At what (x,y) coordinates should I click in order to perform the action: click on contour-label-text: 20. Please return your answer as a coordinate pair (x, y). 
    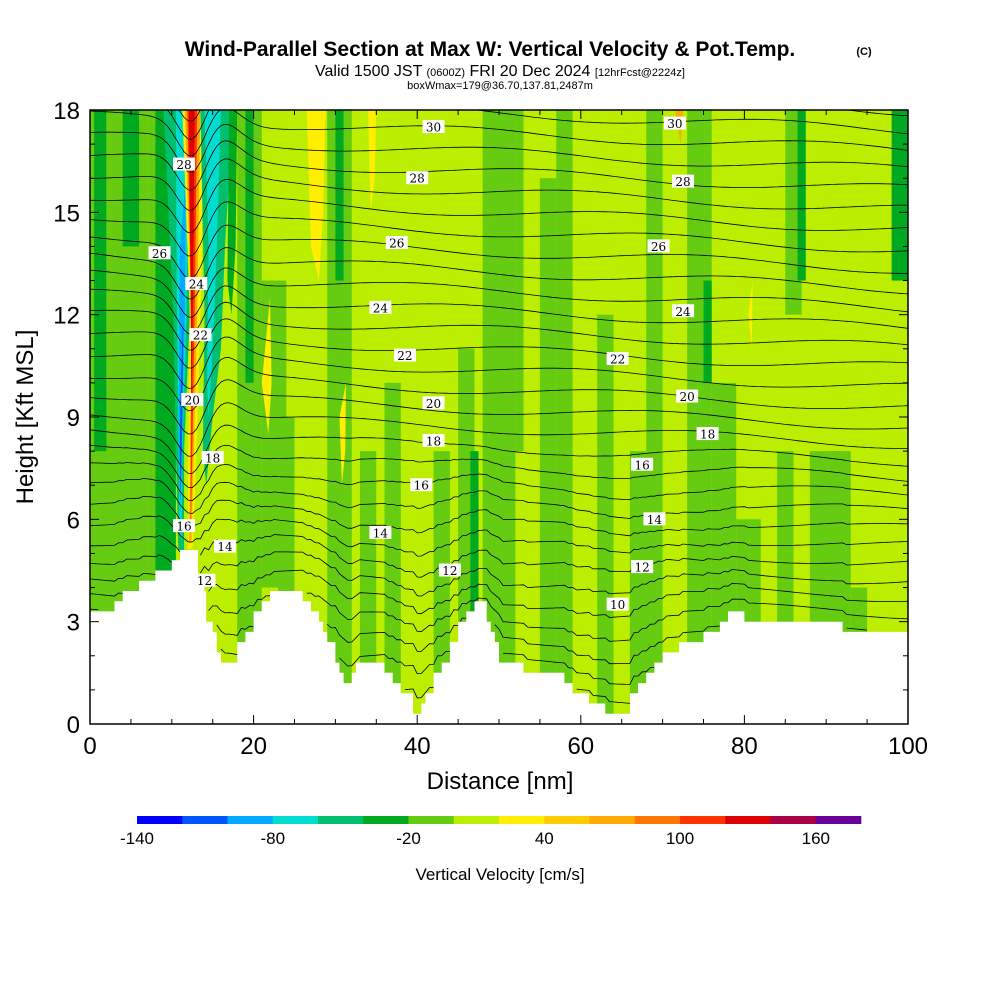
    Looking at the image, I should click on (433, 404).